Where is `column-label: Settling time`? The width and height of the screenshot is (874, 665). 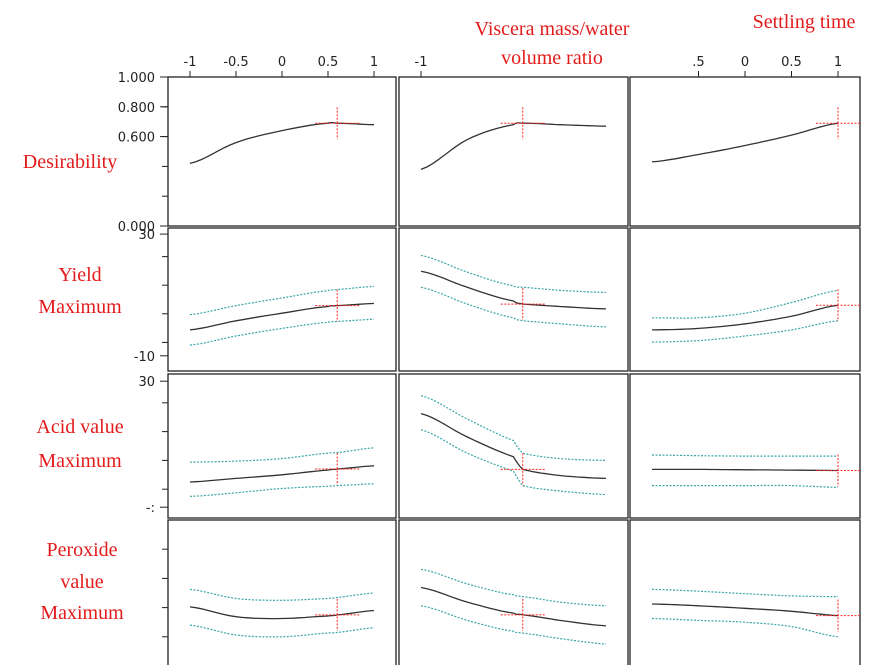 column-label: Settling time is located at coordinates (804, 22).